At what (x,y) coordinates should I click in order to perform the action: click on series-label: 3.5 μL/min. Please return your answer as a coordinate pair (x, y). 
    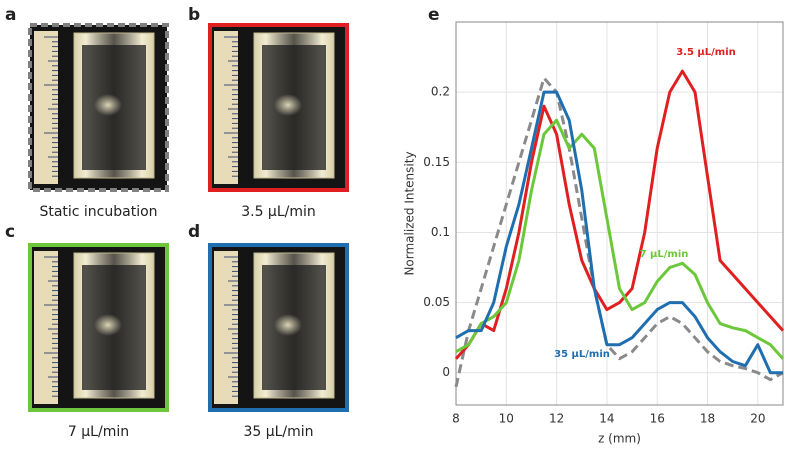
    Looking at the image, I should click on (706, 52).